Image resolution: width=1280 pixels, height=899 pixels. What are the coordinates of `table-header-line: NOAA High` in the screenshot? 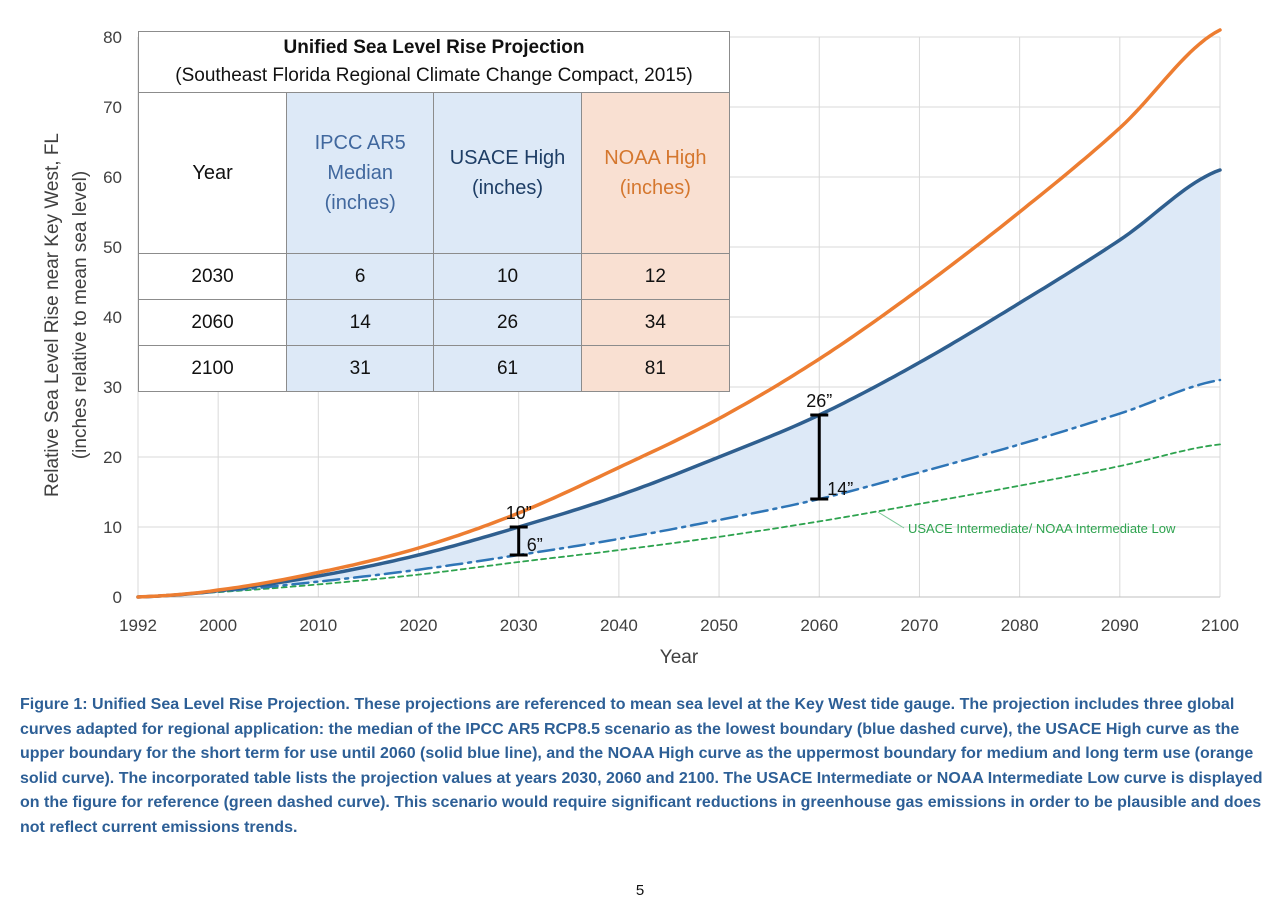 It's located at (655, 158).